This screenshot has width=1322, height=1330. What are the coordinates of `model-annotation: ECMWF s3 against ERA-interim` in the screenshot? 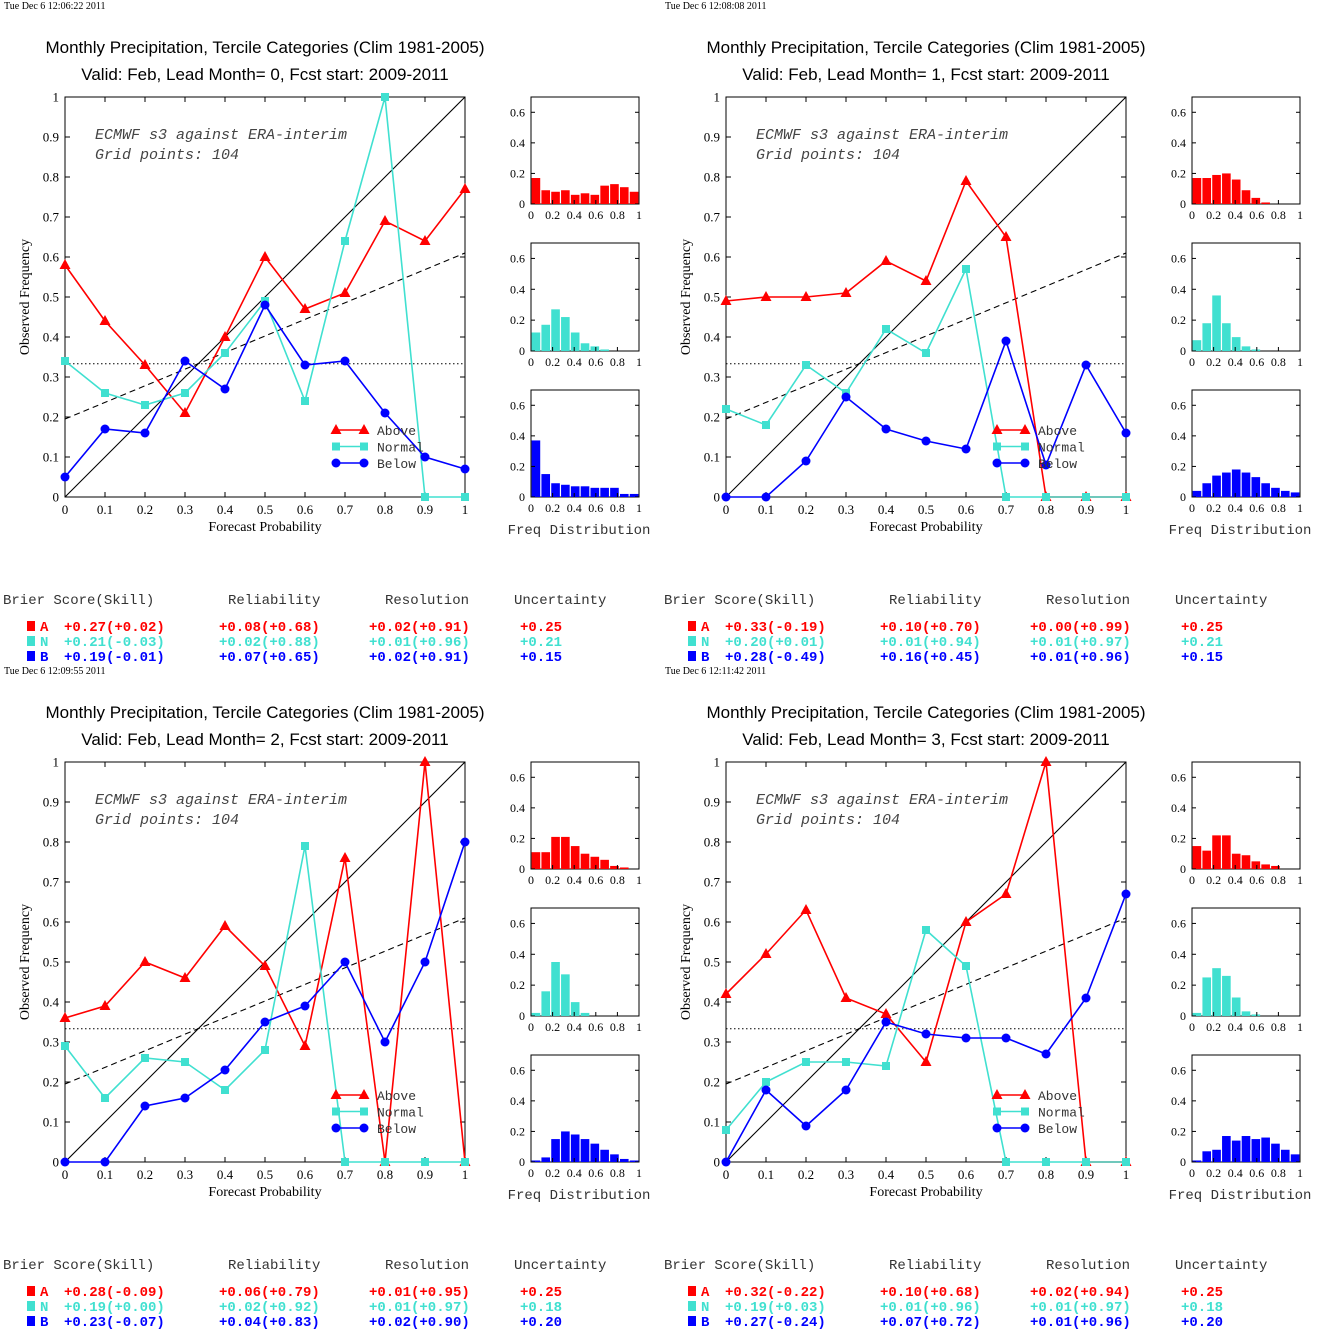 It's located at (882, 135).